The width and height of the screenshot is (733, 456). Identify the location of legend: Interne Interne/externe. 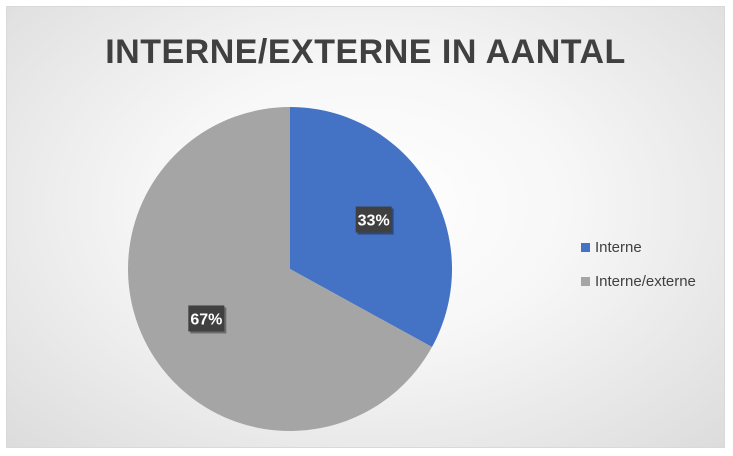
(638, 271).